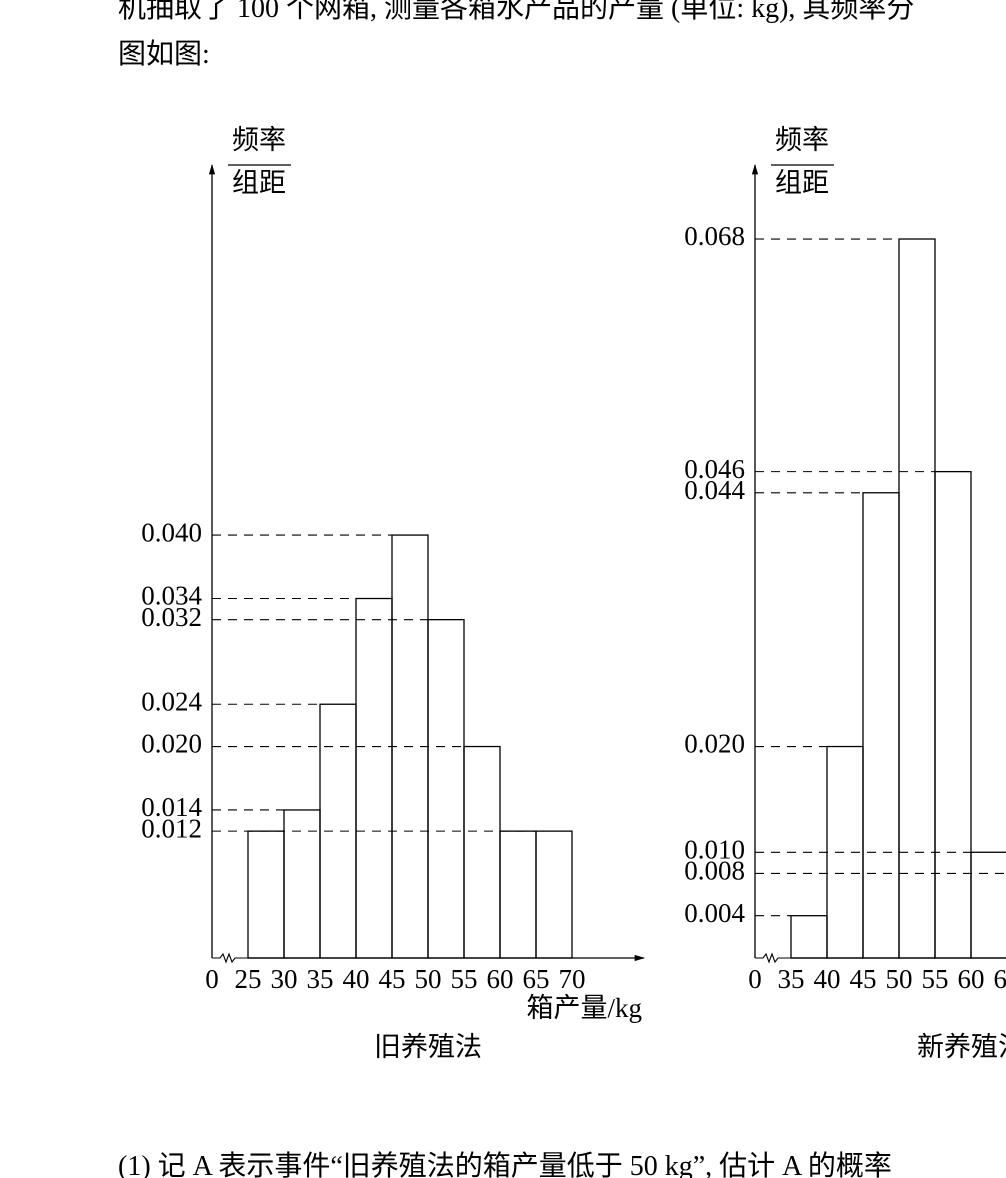  What do you see at coordinates (714, 469) in the screenshot?
I see `y-tick-label: 0.046` at bounding box center [714, 469].